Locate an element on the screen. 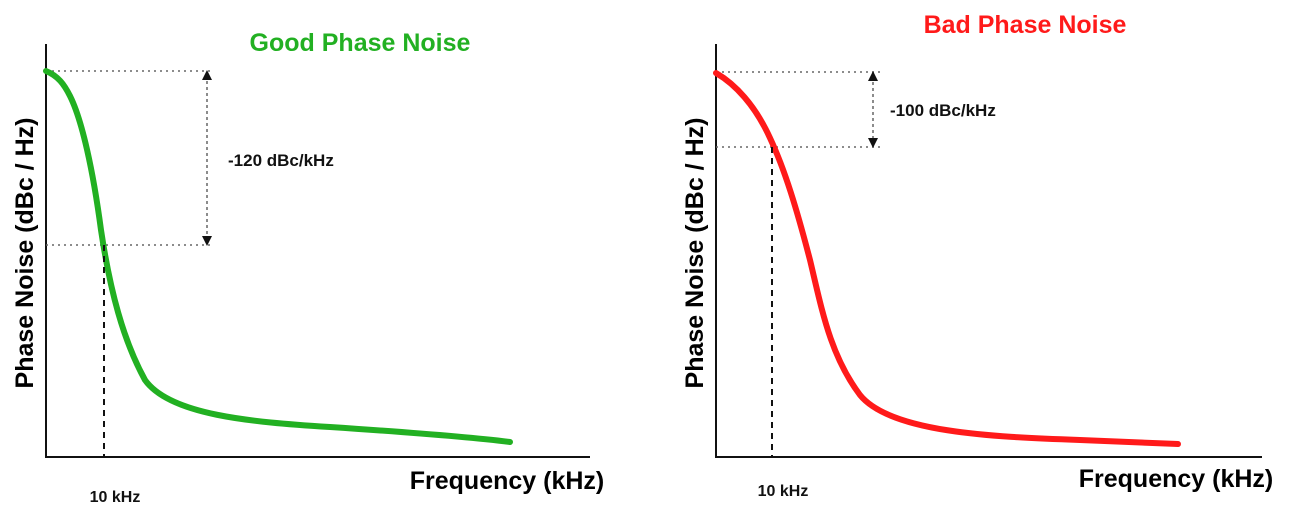  annotation-label: -100 dBc/kHz is located at coordinates (943, 110).